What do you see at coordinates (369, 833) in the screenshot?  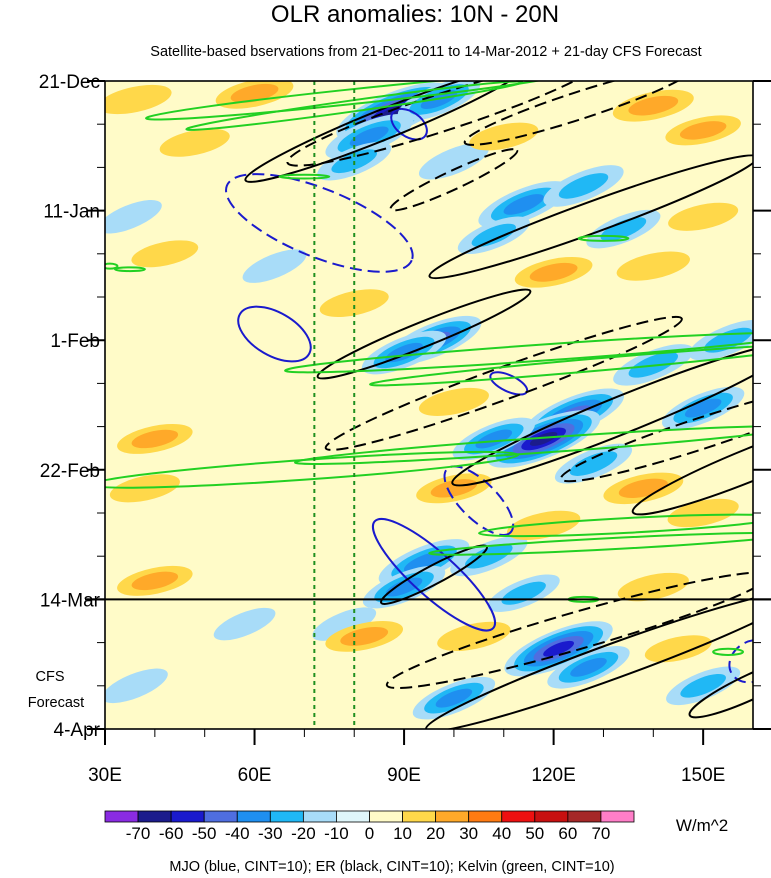 I see `colorbar-level-label: 0` at bounding box center [369, 833].